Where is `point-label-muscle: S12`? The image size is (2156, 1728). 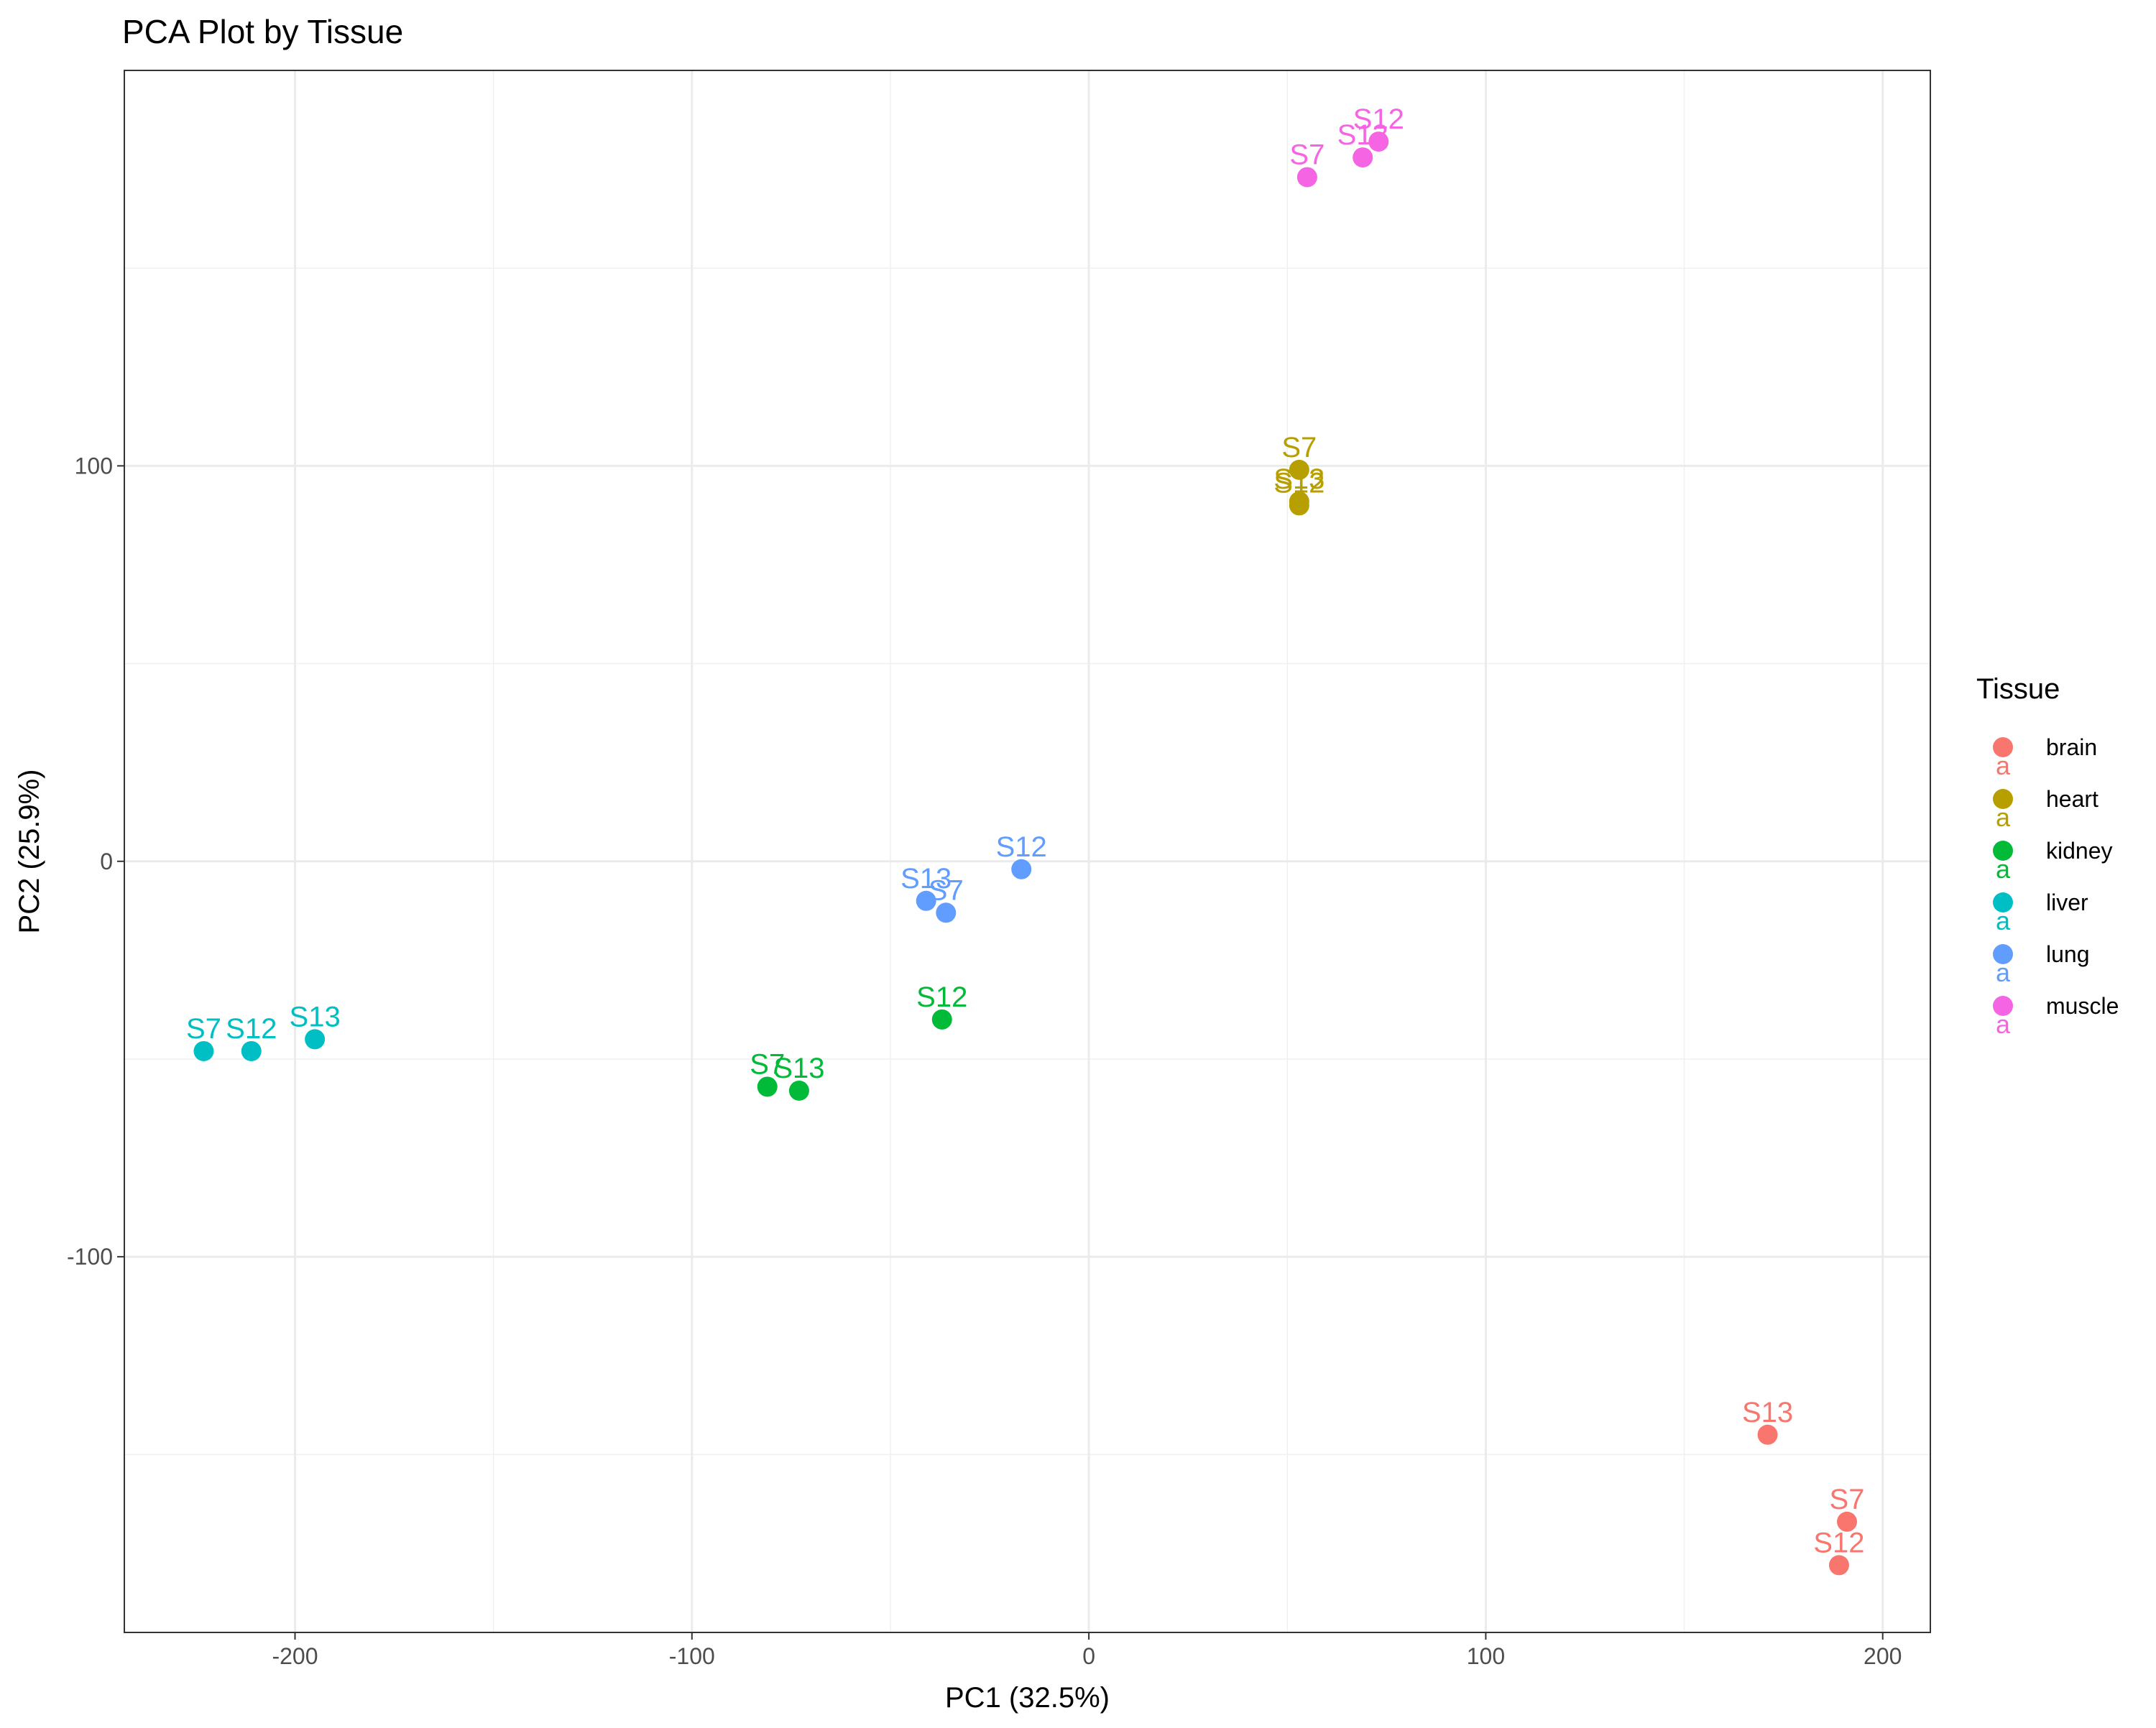 point-label-muscle: S12 is located at coordinates (1379, 119).